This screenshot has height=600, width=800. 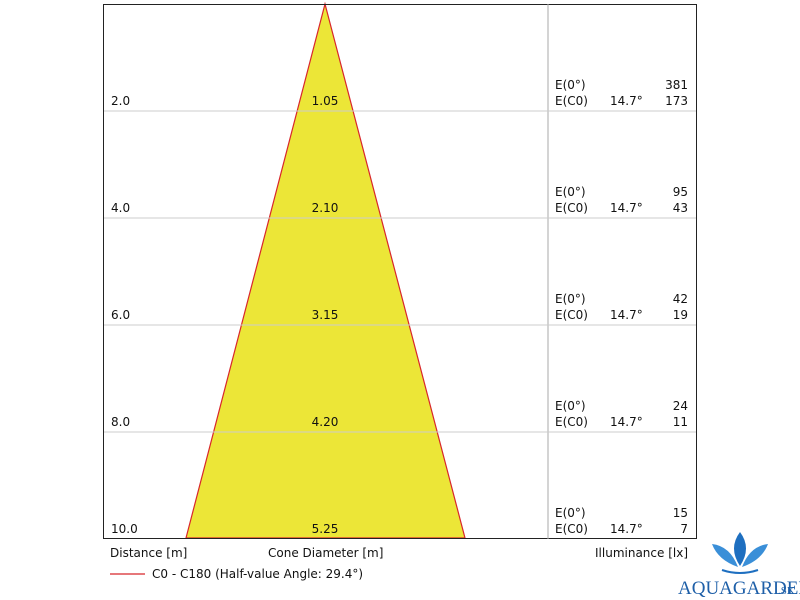 I want to click on logo-suffix: .SK, so click(x=786, y=591).